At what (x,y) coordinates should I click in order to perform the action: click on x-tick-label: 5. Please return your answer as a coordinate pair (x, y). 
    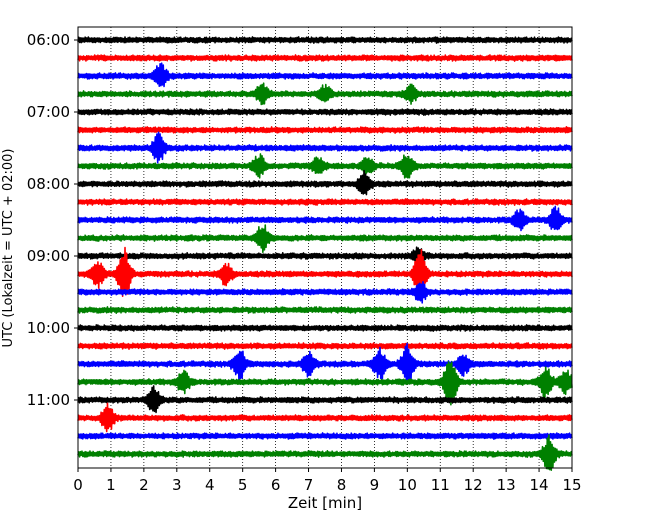
    Looking at the image, I should click on (243, 485).